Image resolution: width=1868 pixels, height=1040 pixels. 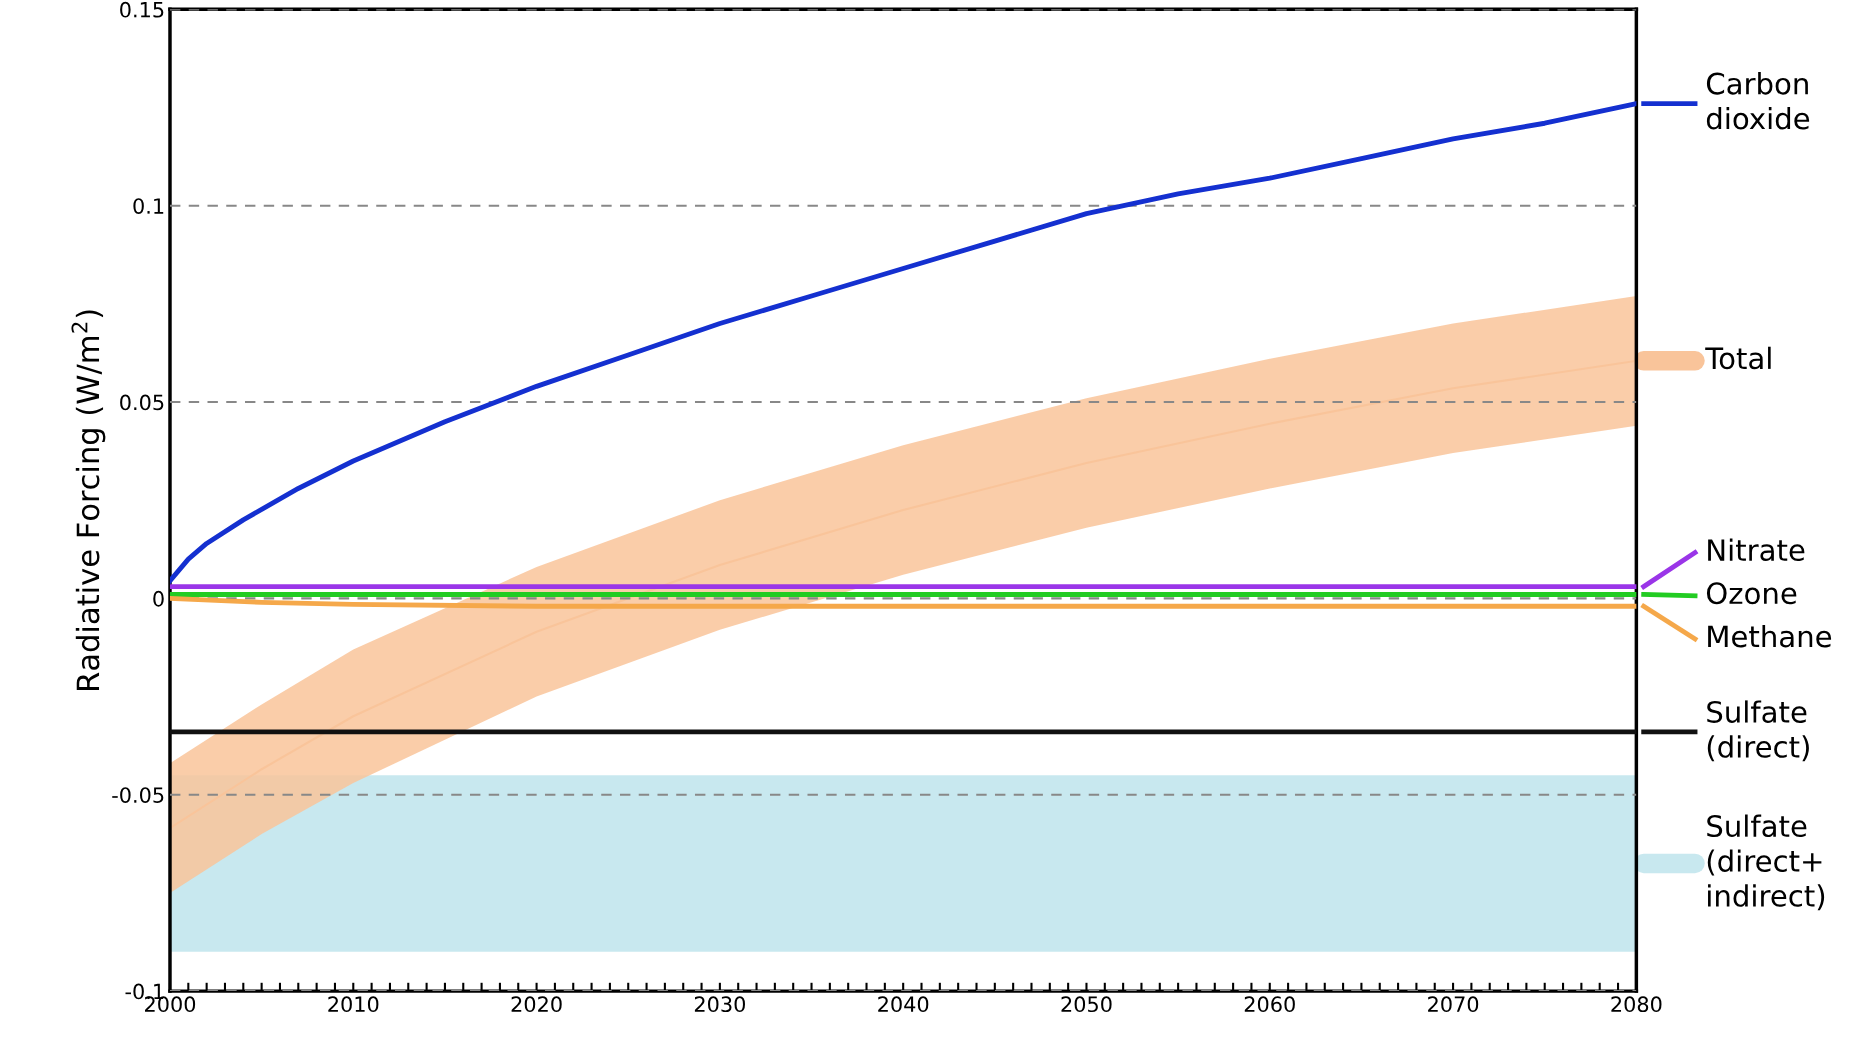 What do you see at coordinates (1756, 550) in the screenshot?
I see `legend-label: Nitrate` at bounding box center [1756, 550].